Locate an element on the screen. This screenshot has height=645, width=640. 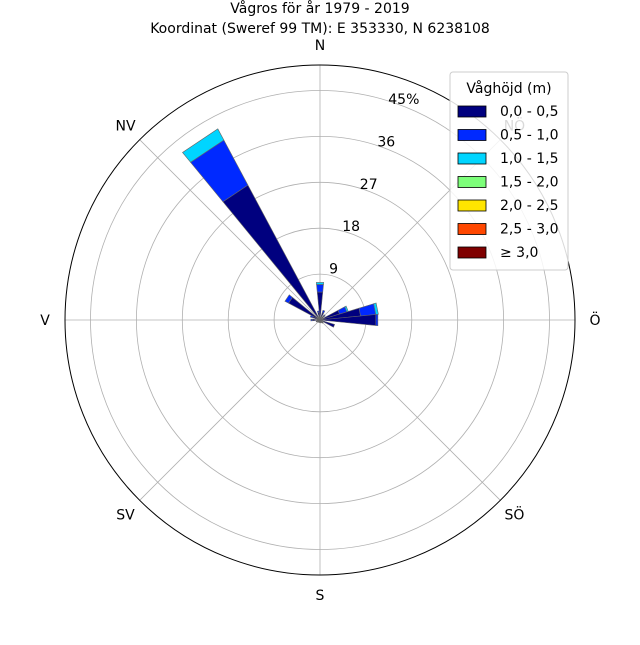
radial-tick-1: 18 is located at coordinates (351, 227).